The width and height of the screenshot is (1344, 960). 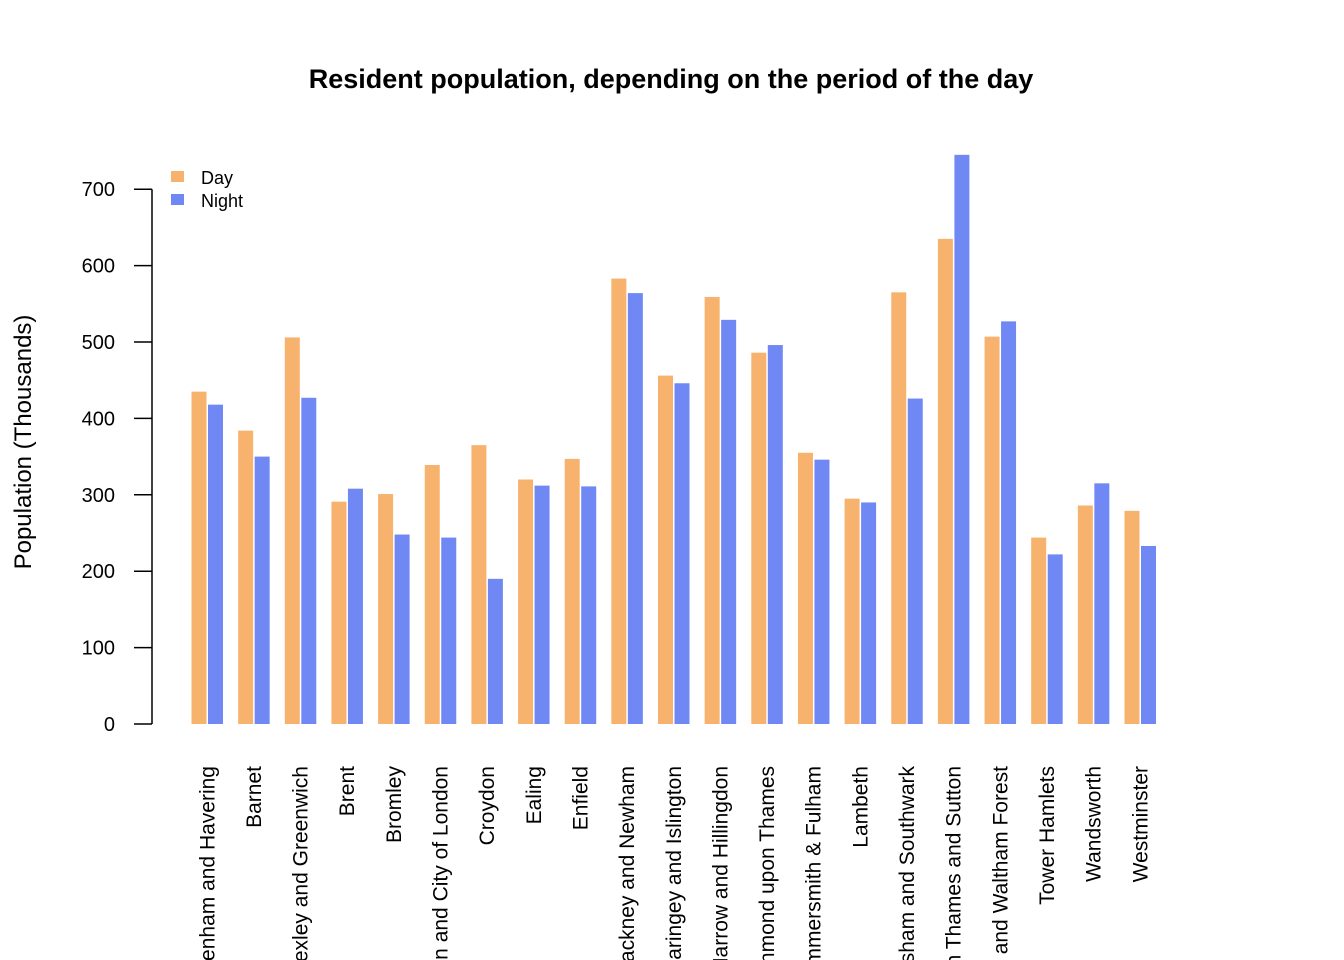 I want to click on y-tick-label: 200, so click(x=98, y=572).